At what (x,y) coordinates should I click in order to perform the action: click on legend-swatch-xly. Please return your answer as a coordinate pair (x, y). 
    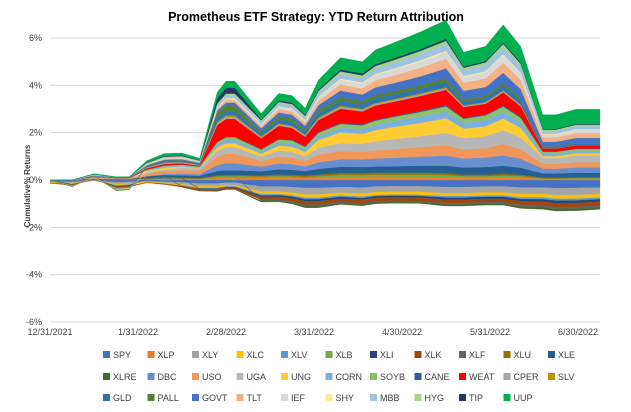
    Looking at the image, I should click on (195, 354).